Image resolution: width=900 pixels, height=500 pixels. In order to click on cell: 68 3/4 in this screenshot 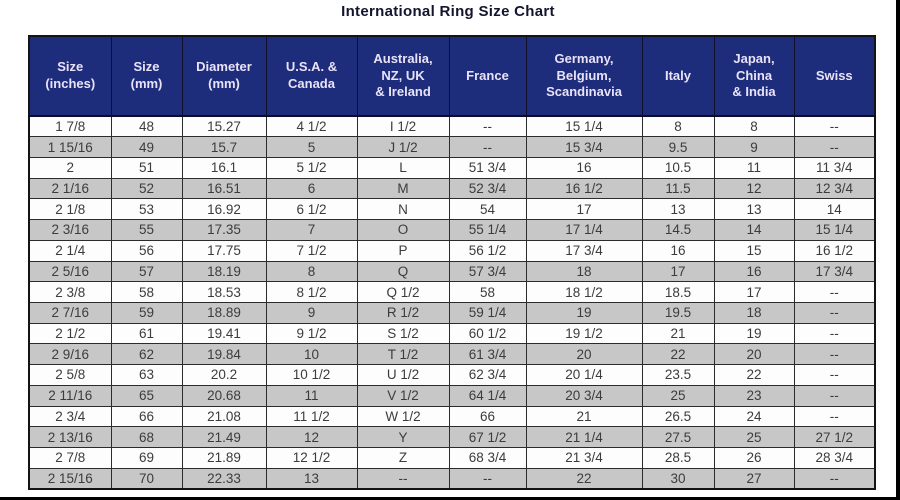, I will do `click(487, 458)`.